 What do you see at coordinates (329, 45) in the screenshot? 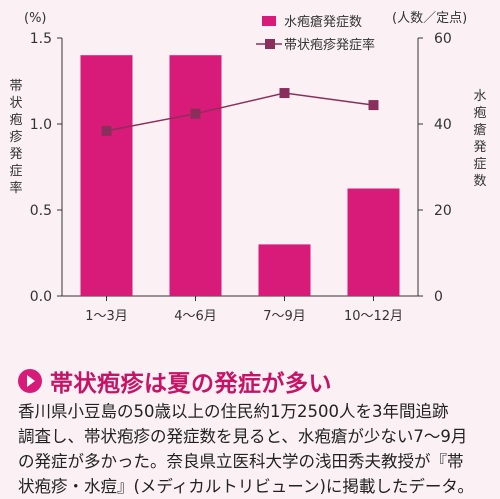
I see `legend-label-line: 帯状疱疹発症率` at bounding box center [329, 45].